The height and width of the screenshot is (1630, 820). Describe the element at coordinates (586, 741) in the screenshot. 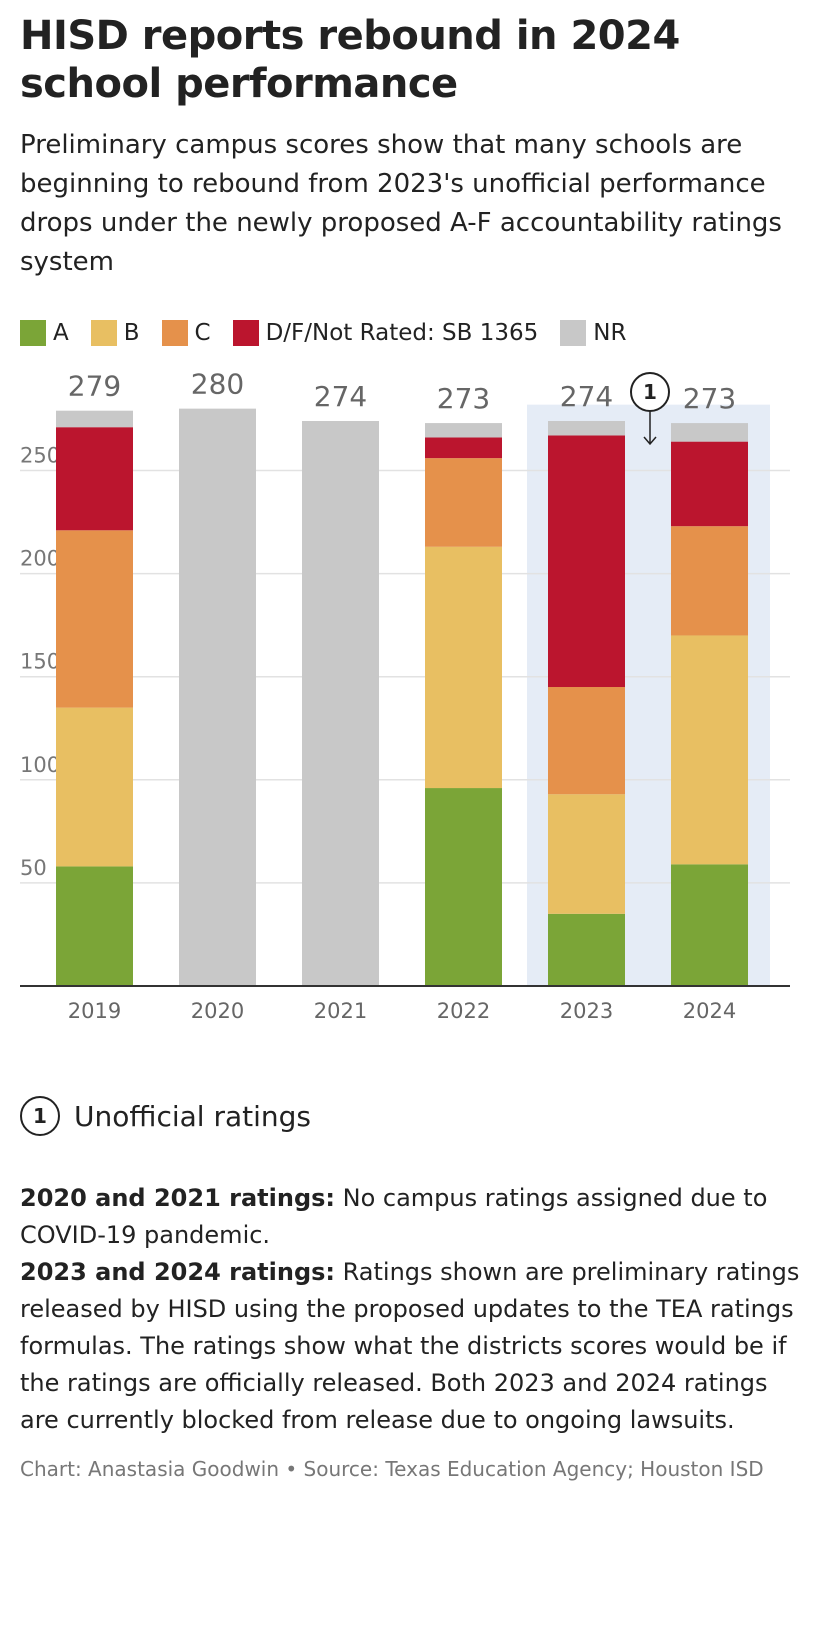

I see `bar-2023-c` at that location.